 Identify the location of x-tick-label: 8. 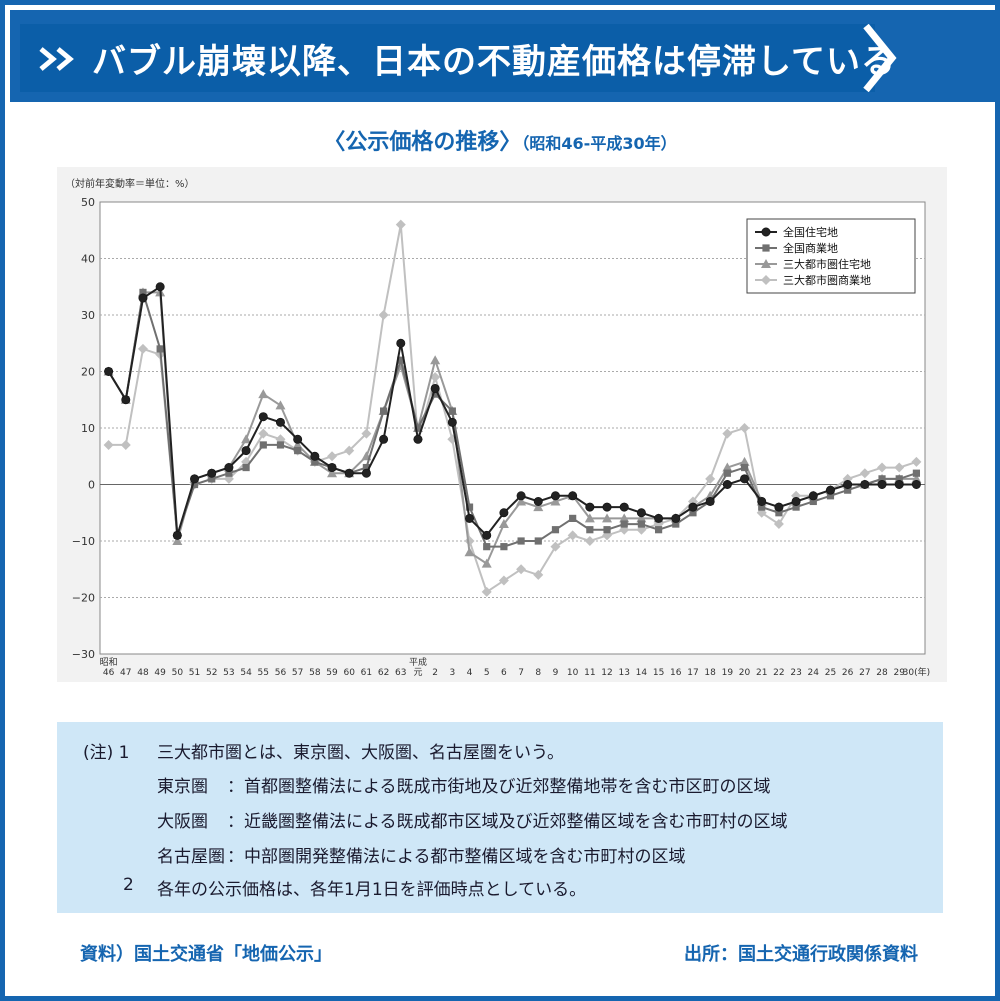
(538, 673).